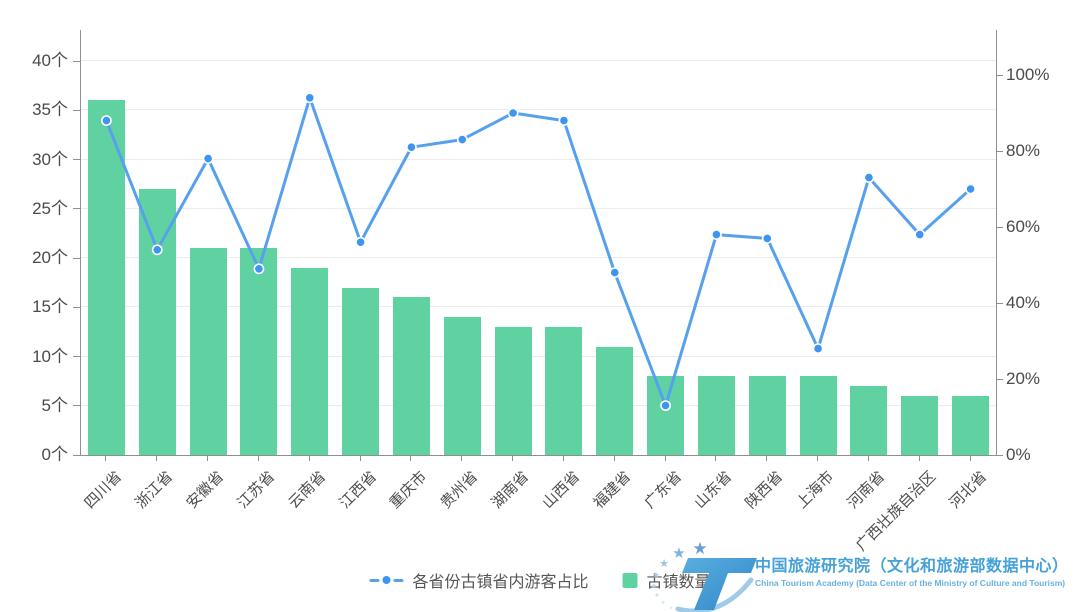  What do you see at coordinates (50, 257) in the screenshot?
I see `y-axis-left-label: 20个` at bounding box center [50, 257].